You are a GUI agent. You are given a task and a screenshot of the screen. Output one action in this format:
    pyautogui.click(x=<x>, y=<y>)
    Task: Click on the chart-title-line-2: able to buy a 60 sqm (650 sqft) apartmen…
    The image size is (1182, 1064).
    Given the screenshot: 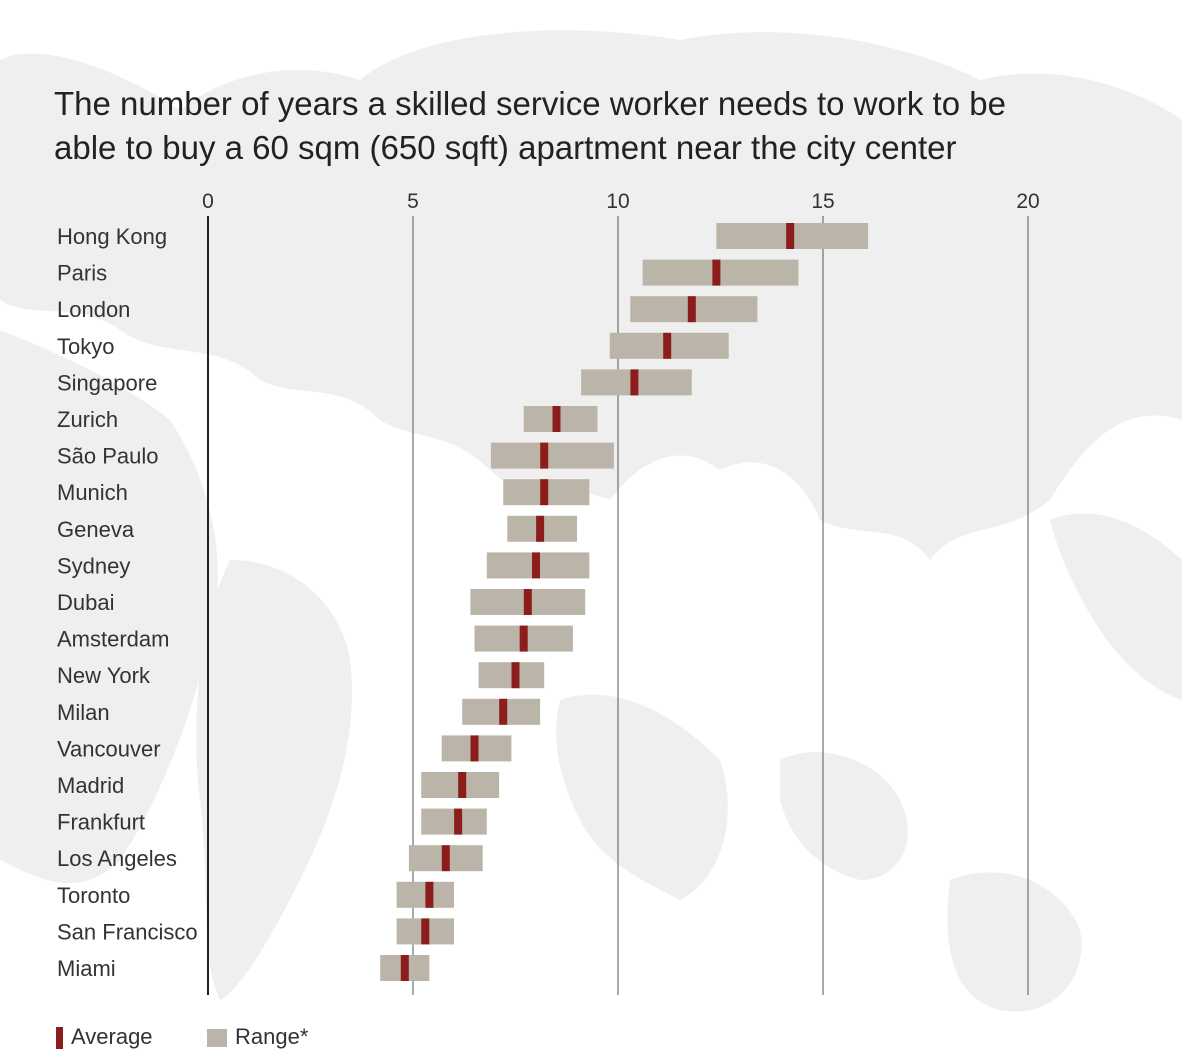 What is the action you would take?
    pyautogui.click(x=505, y=147)
    